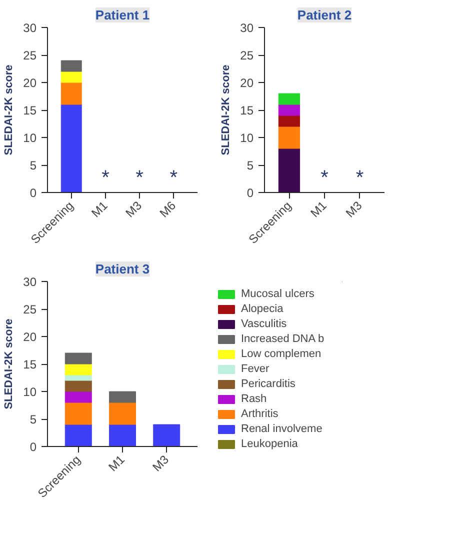 This screenshot has width=461, height=560. I want to click on chart-title: Patient 2, so click(324, 15).